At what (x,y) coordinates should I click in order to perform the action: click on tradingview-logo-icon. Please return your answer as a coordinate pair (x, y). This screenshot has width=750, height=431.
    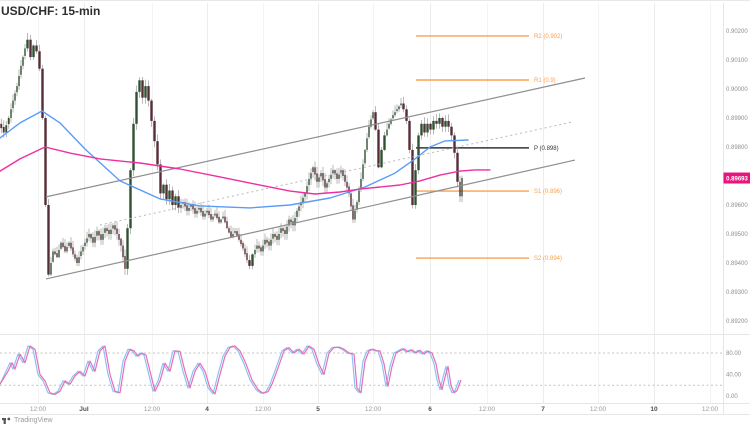
    Looking at the image, I should click on (6, 420).